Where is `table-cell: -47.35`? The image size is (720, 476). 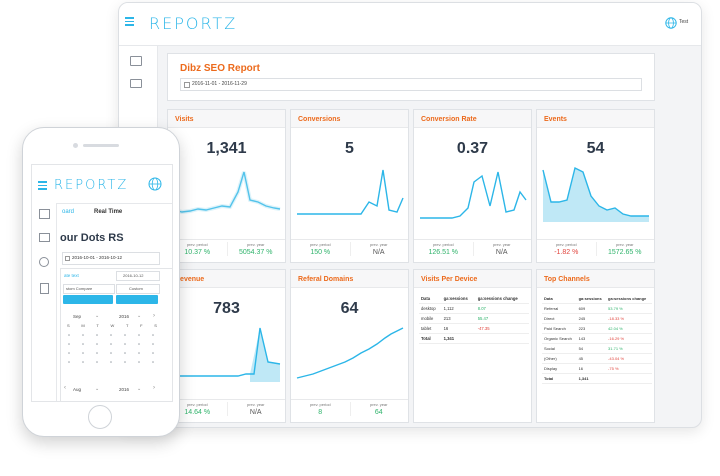 table-cell: -47.35 is located at coordinates (502, 328).